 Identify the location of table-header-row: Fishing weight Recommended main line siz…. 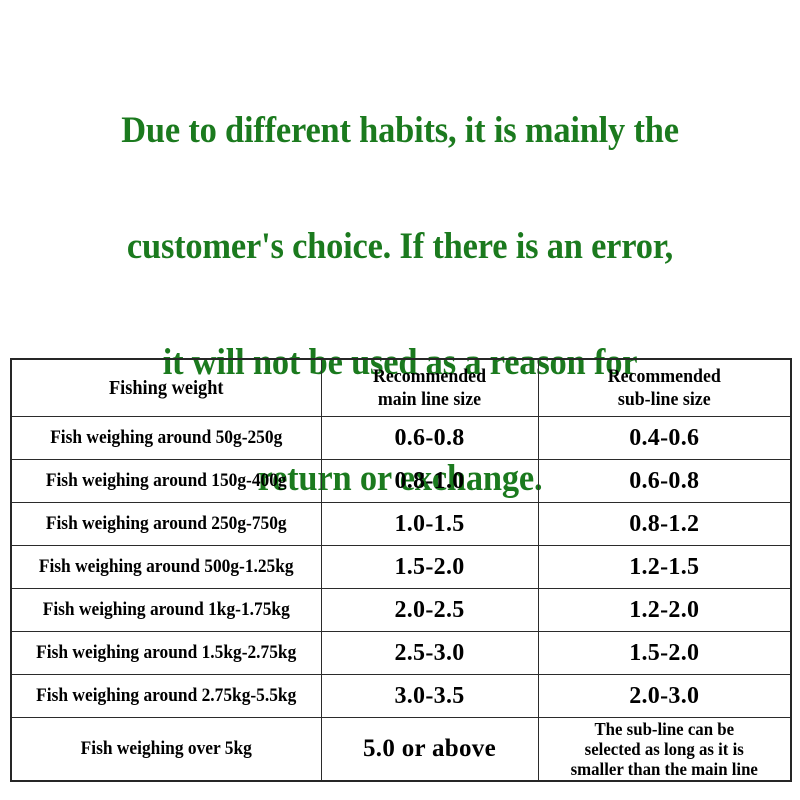
(401, 387).